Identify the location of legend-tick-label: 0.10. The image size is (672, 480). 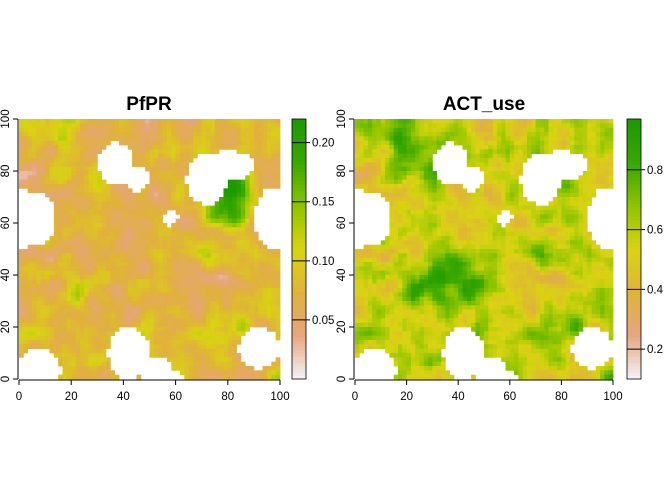
(323, 262).